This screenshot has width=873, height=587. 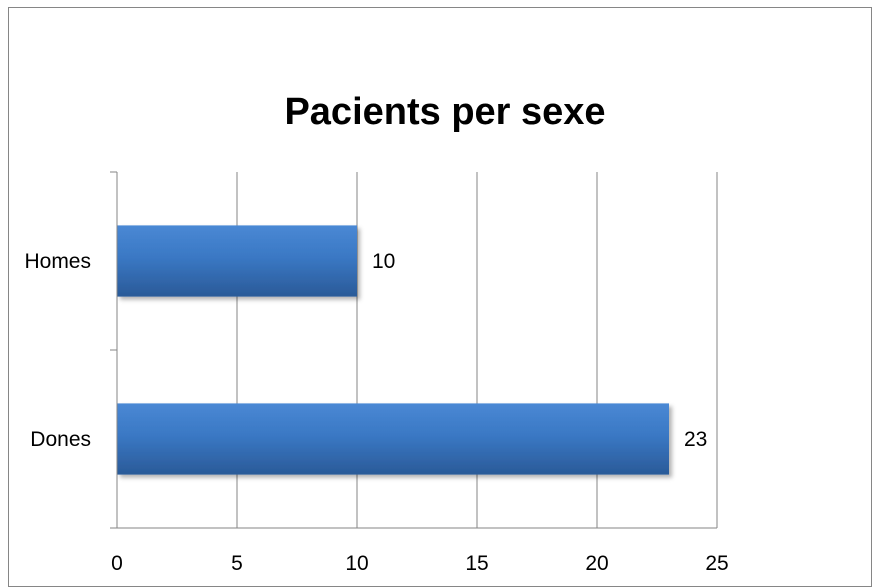 I want to click on data-label-dones: 23, so click(x=695, y=439).